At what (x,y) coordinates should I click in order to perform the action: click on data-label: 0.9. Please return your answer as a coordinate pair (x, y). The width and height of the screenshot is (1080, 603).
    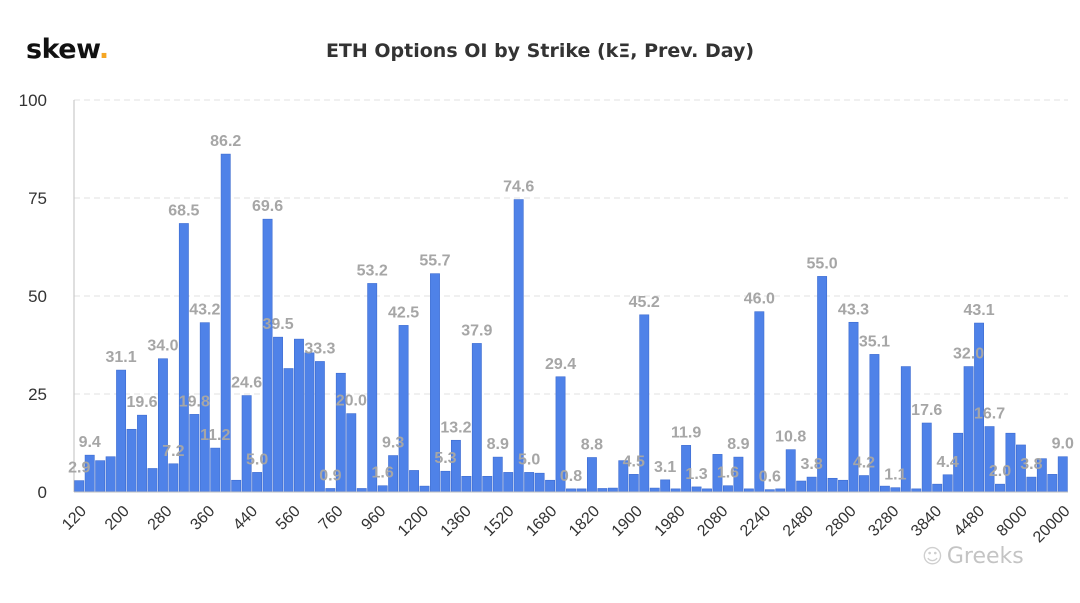
    Looking at the image, I should click on (330, 475).